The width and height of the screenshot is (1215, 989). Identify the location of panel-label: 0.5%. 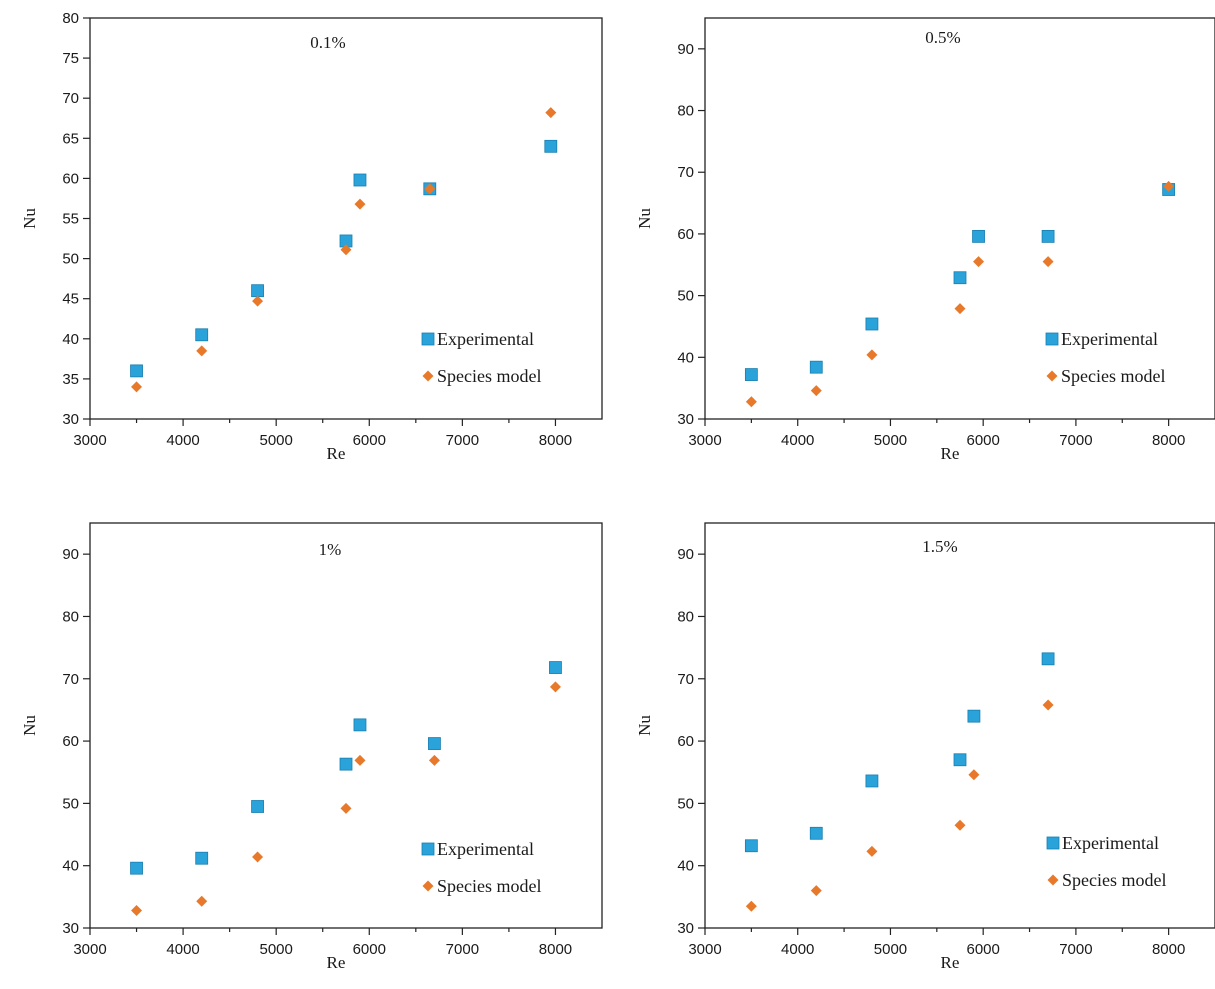
(942, 37).